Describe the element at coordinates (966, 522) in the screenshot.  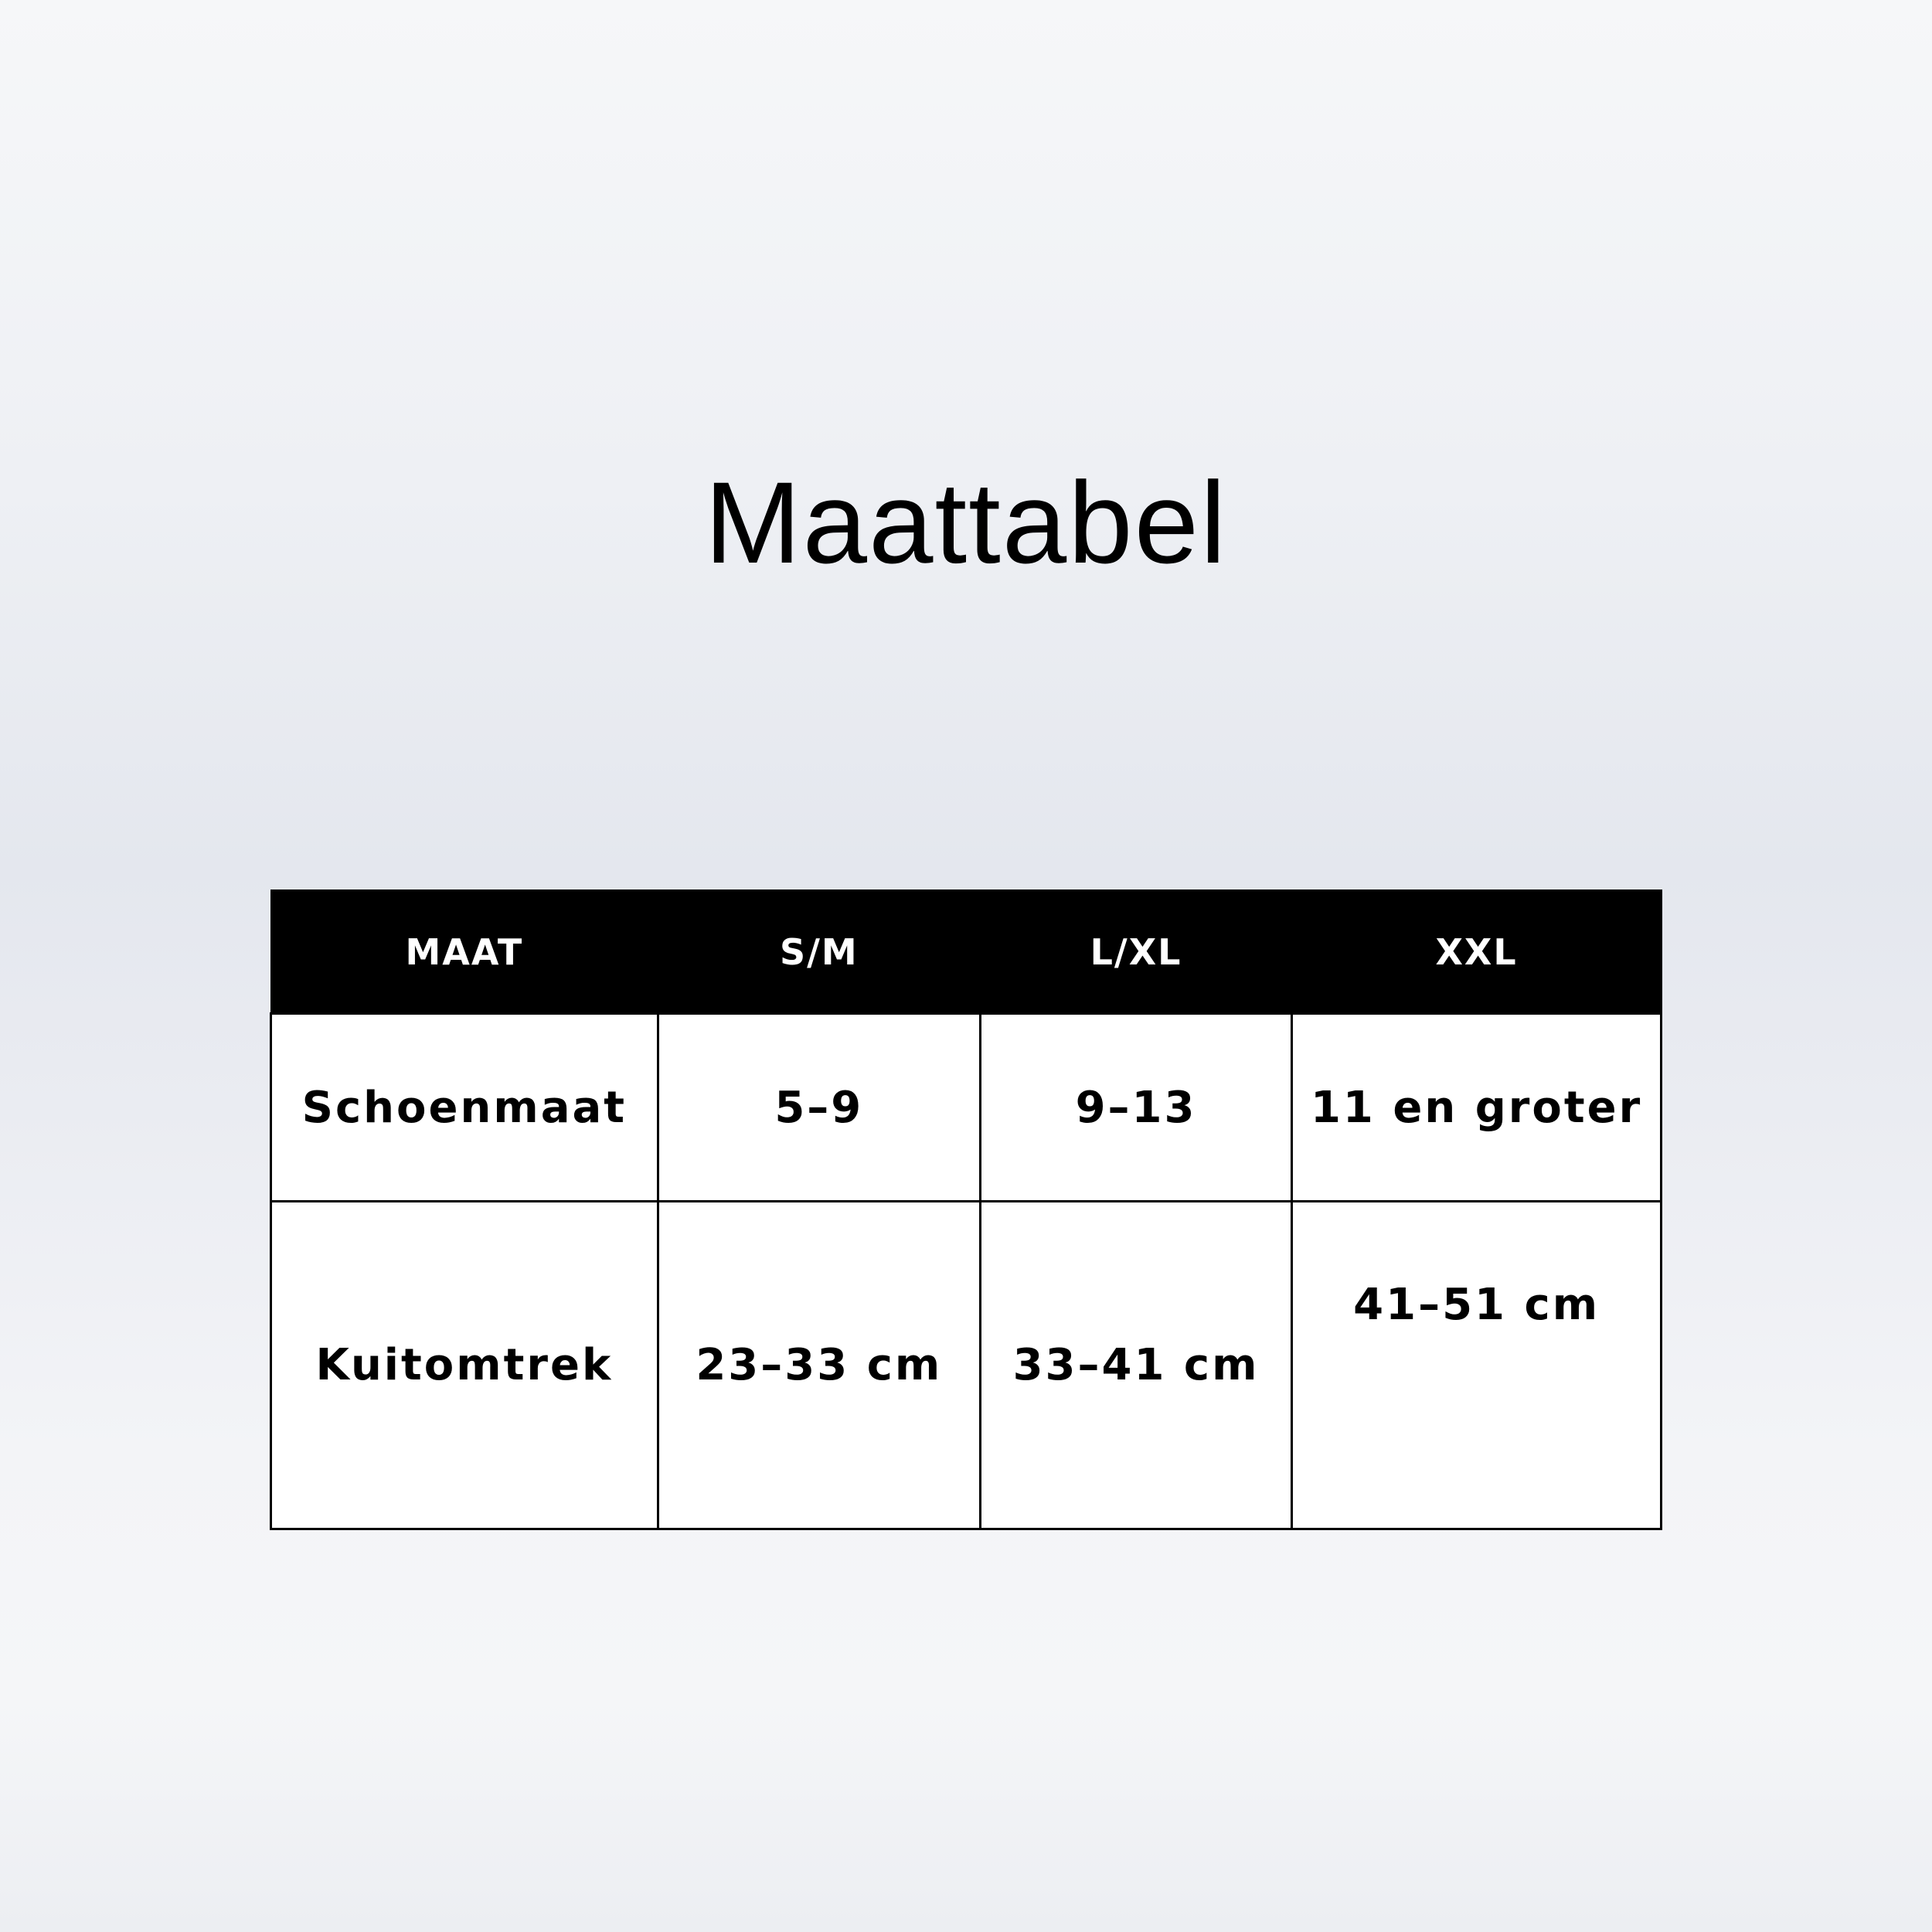
I see `page-title: Maattabel` at that location.